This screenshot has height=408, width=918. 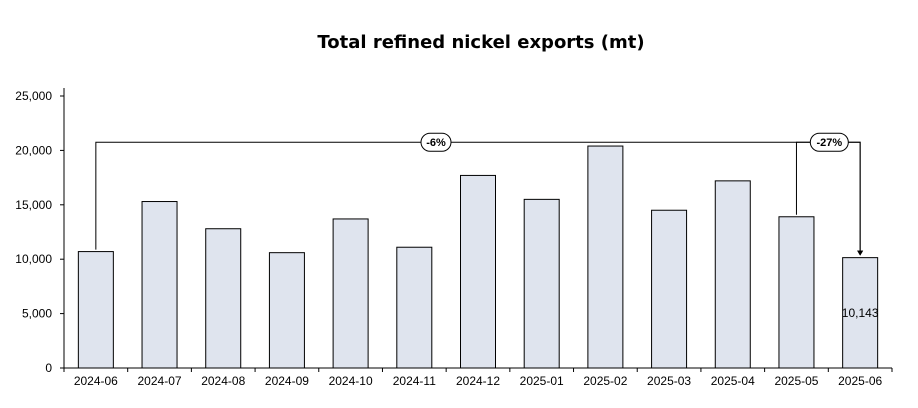 What do you see at coordinates (796, 381) in the screenshot?
I see `x-tick-label: 2025-05` at bounding box center [796, 381].